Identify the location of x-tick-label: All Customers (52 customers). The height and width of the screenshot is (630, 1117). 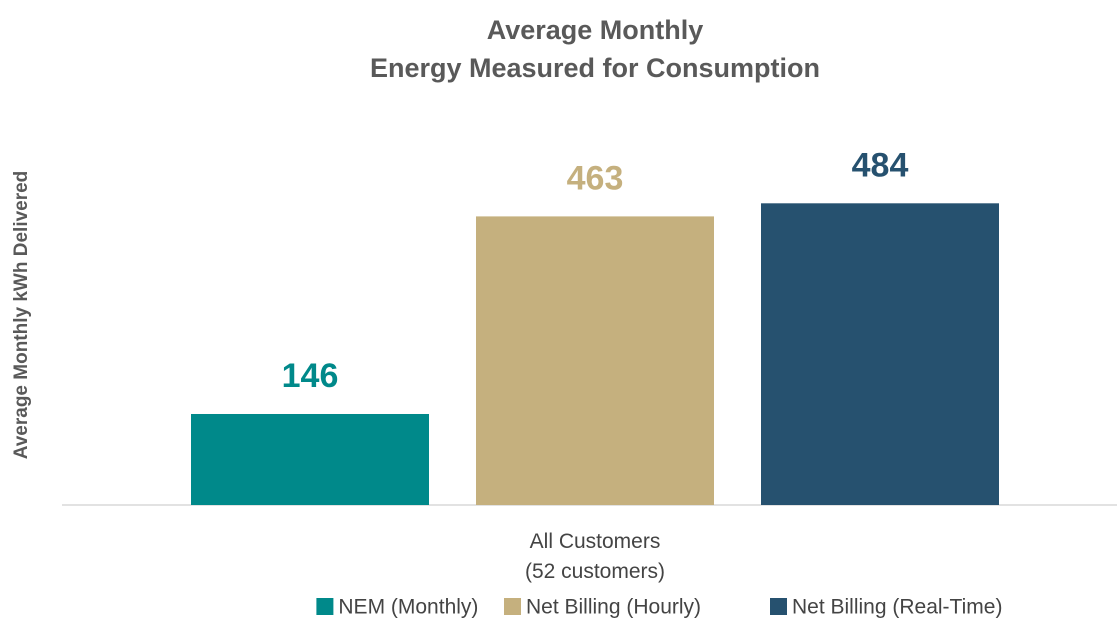
(595, 556).